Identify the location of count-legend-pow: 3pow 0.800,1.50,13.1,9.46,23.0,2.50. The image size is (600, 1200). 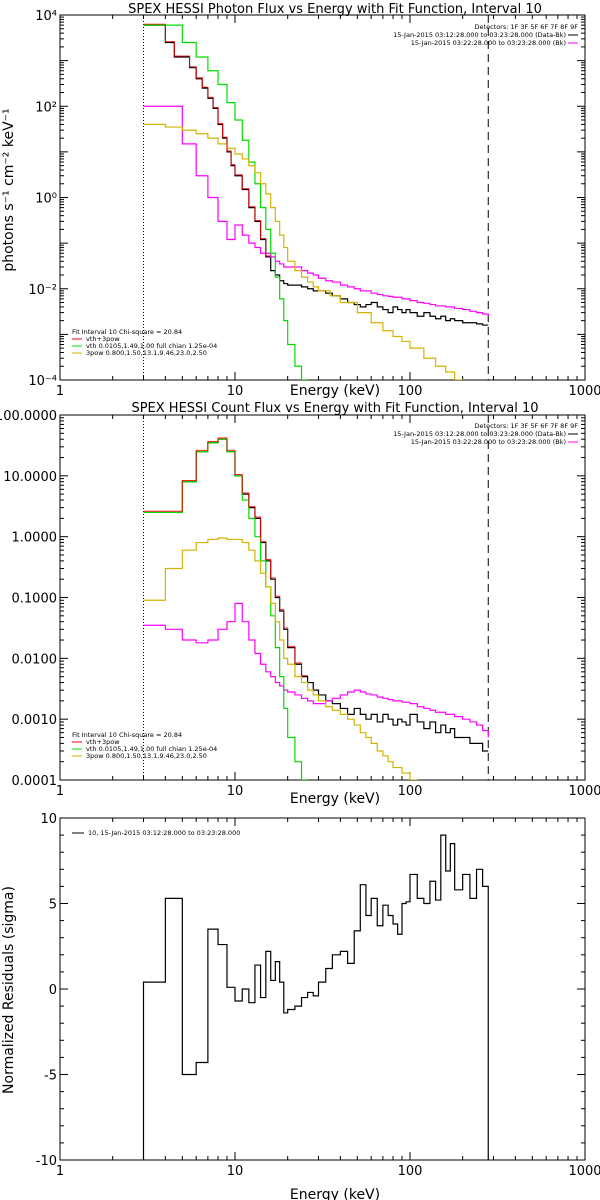
(146, 756).